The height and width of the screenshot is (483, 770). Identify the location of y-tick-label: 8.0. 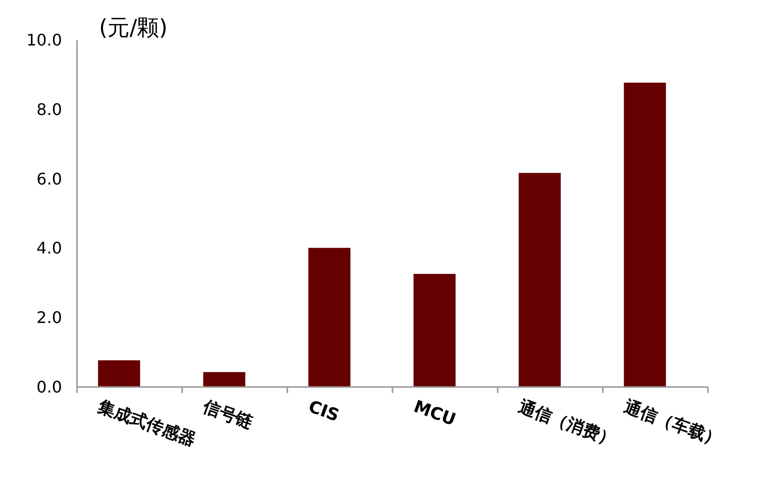
(49, 109).